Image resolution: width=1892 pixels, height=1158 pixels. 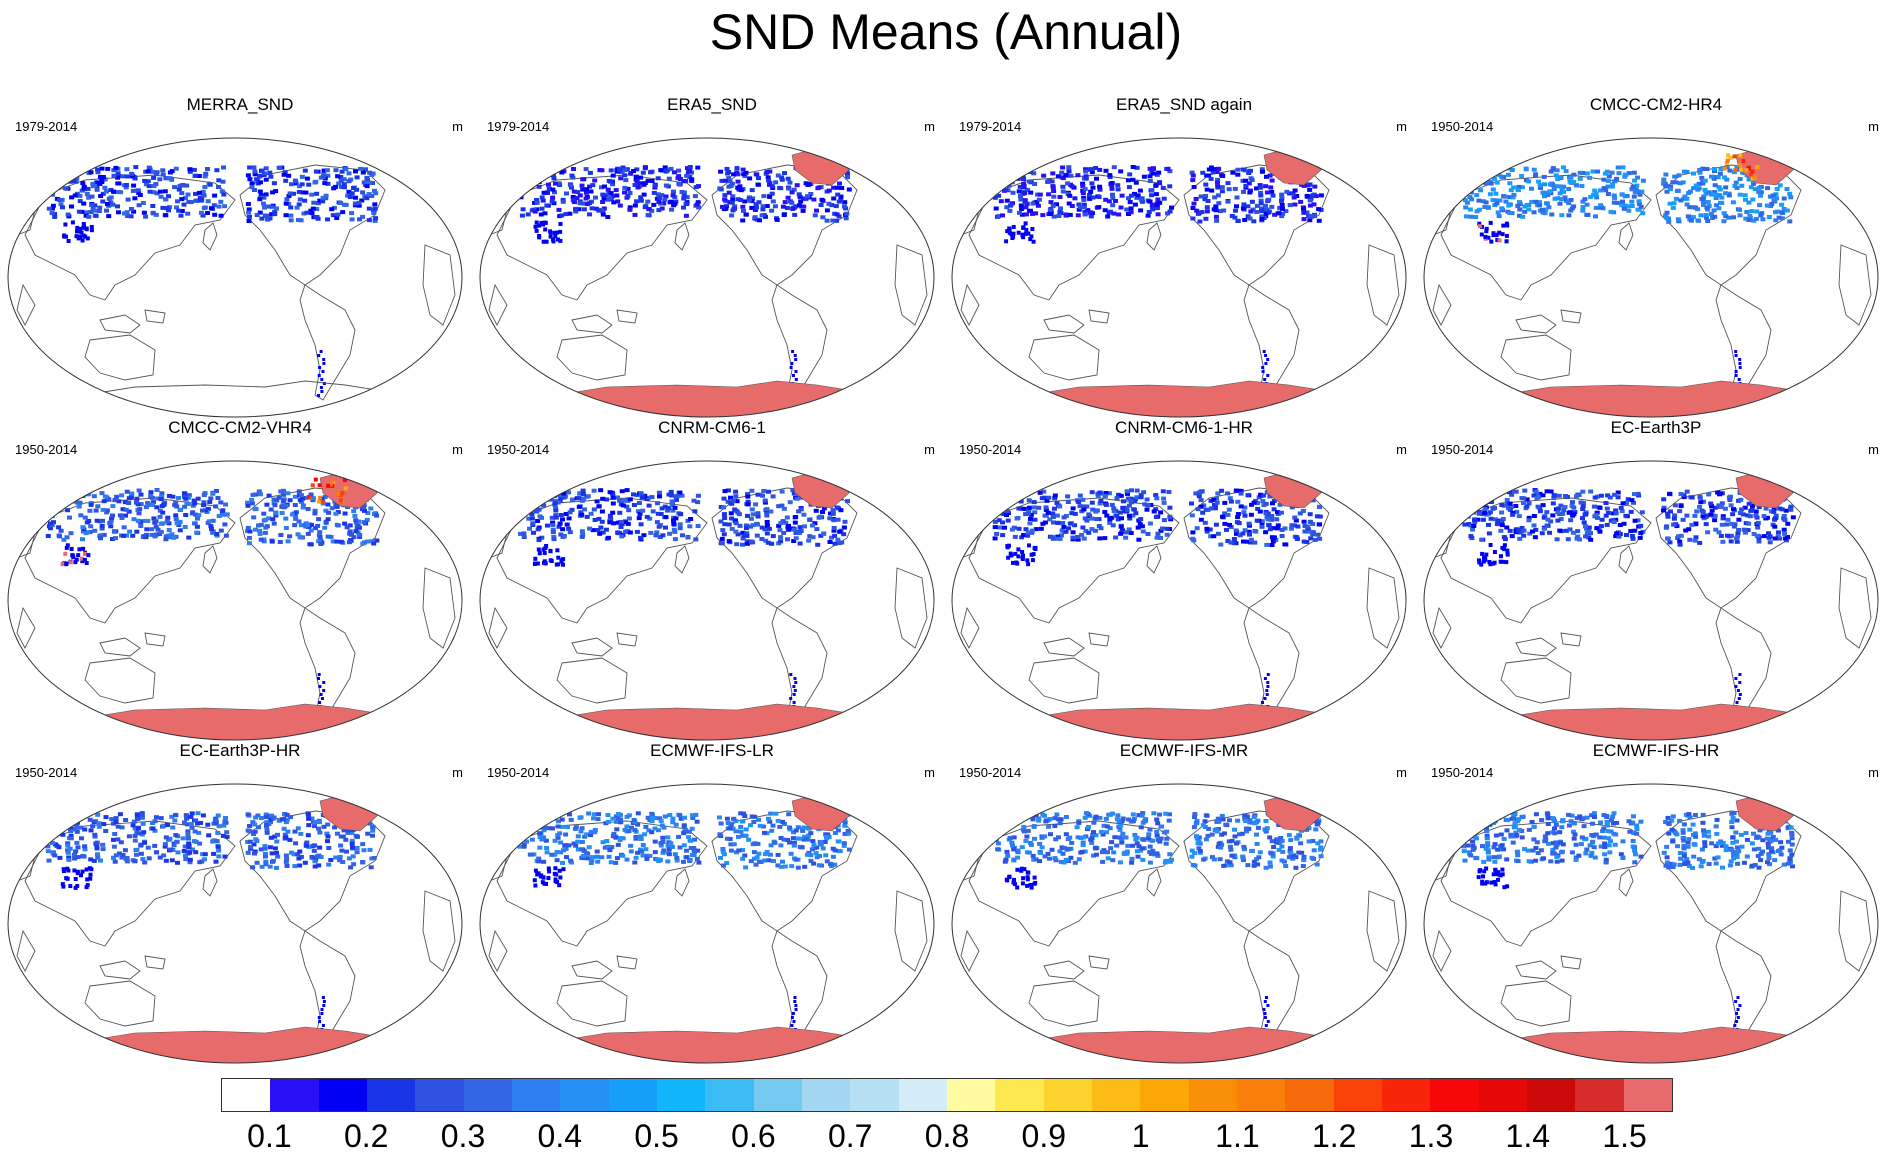 What do you see at coordinates (1184, 398) in the screenshot?
I see `antarctica-ice` at bounding box center [1184, 398].